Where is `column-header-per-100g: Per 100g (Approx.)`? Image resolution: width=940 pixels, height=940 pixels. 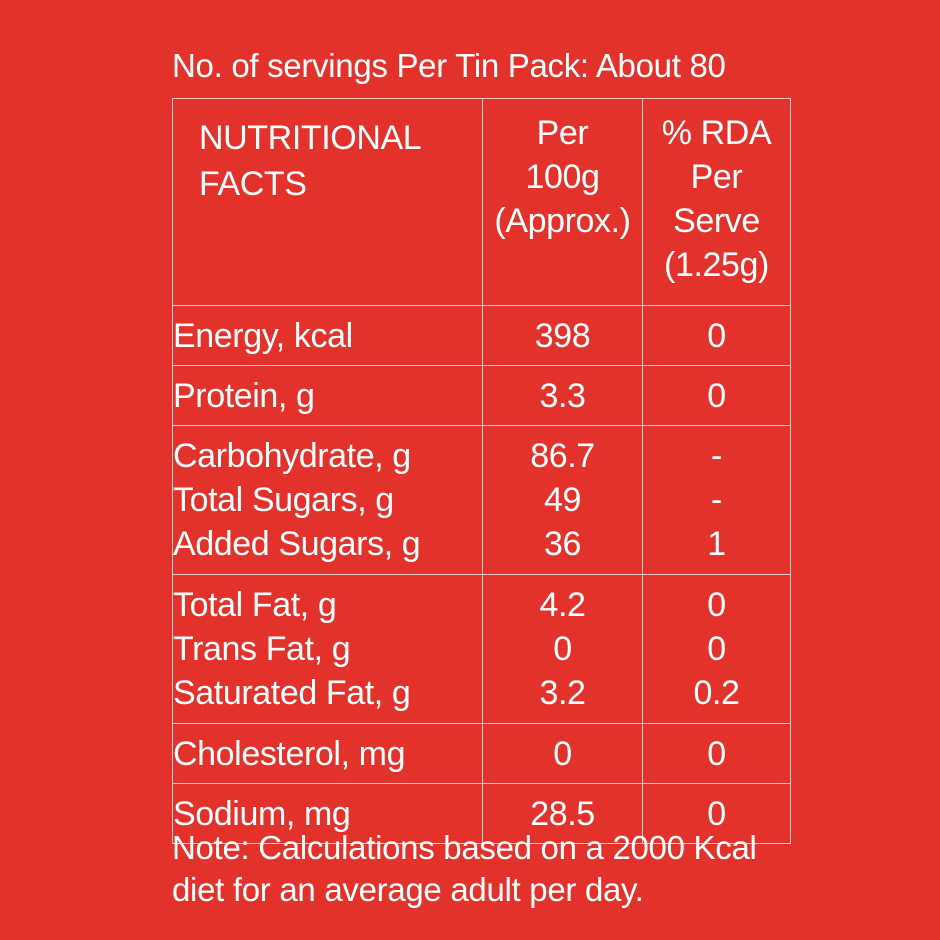 column-header-per-100g: Per 100g (Approx.) is located at coordinates (562, 202).